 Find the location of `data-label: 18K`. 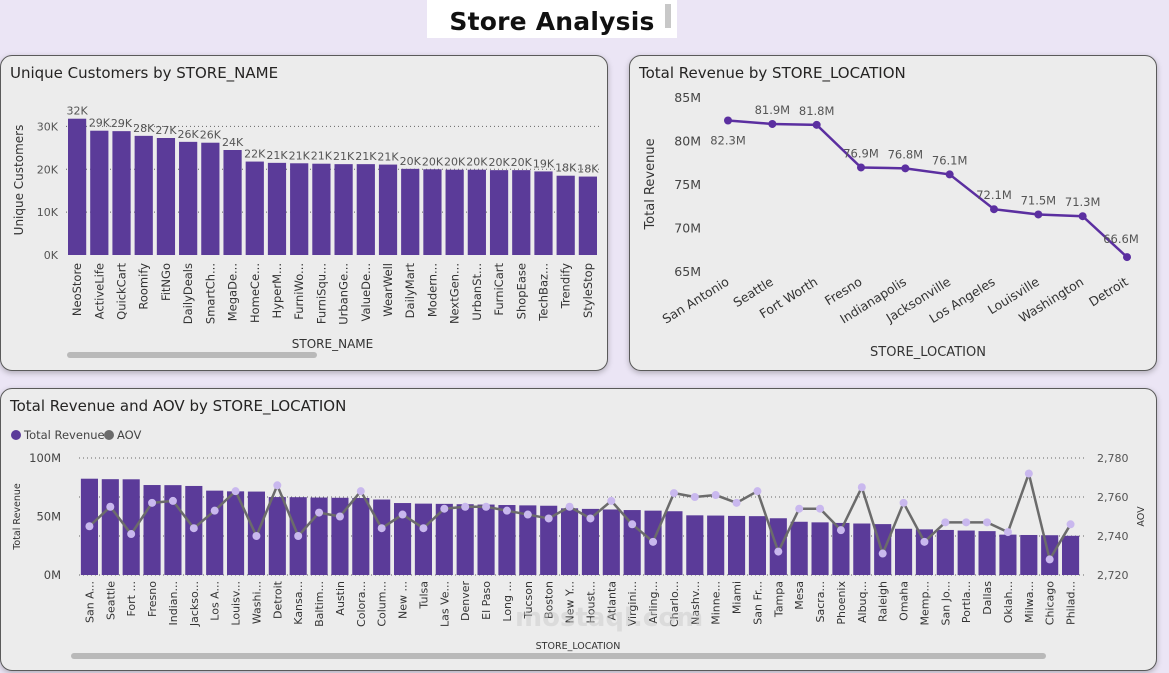

data-label: 18K is located at coordinates (588, 169).